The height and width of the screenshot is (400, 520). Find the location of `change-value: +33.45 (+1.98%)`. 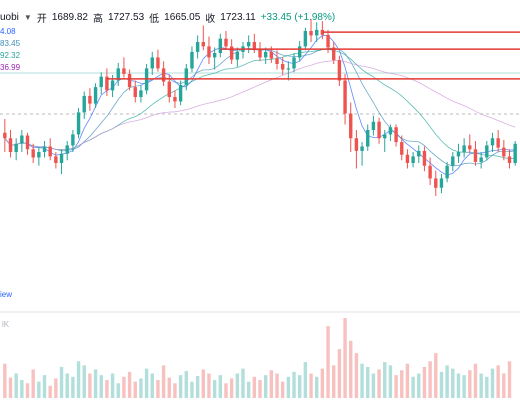

change-value: +33.45 (+1.98%) is located at coordinates (298, 17).